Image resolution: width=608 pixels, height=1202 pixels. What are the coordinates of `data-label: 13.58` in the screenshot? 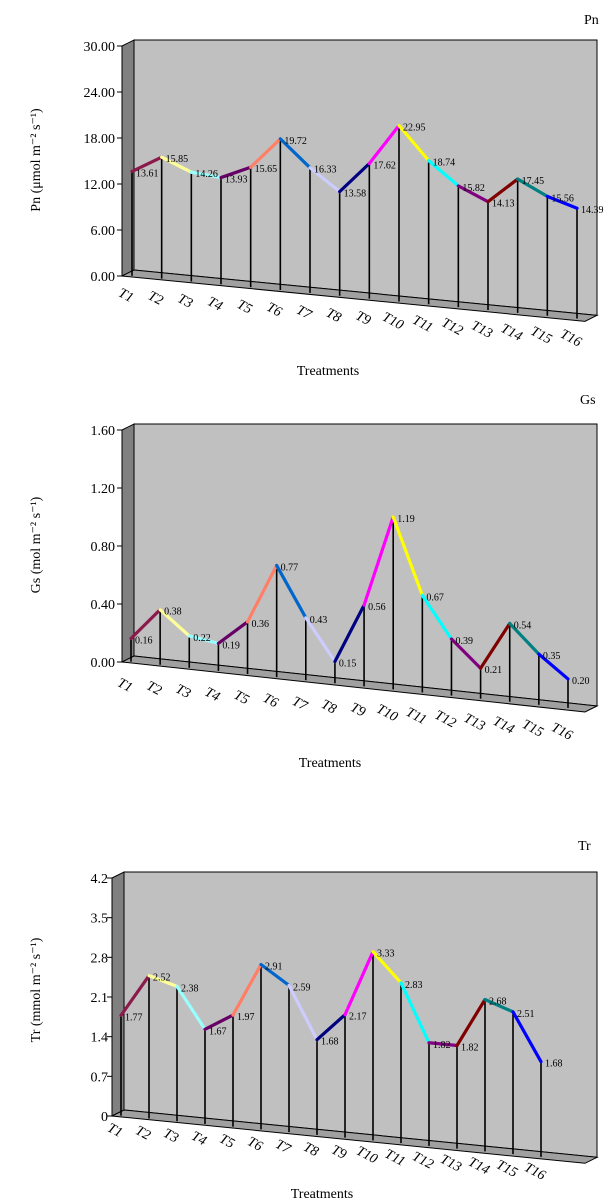 It's located at (355, 194).